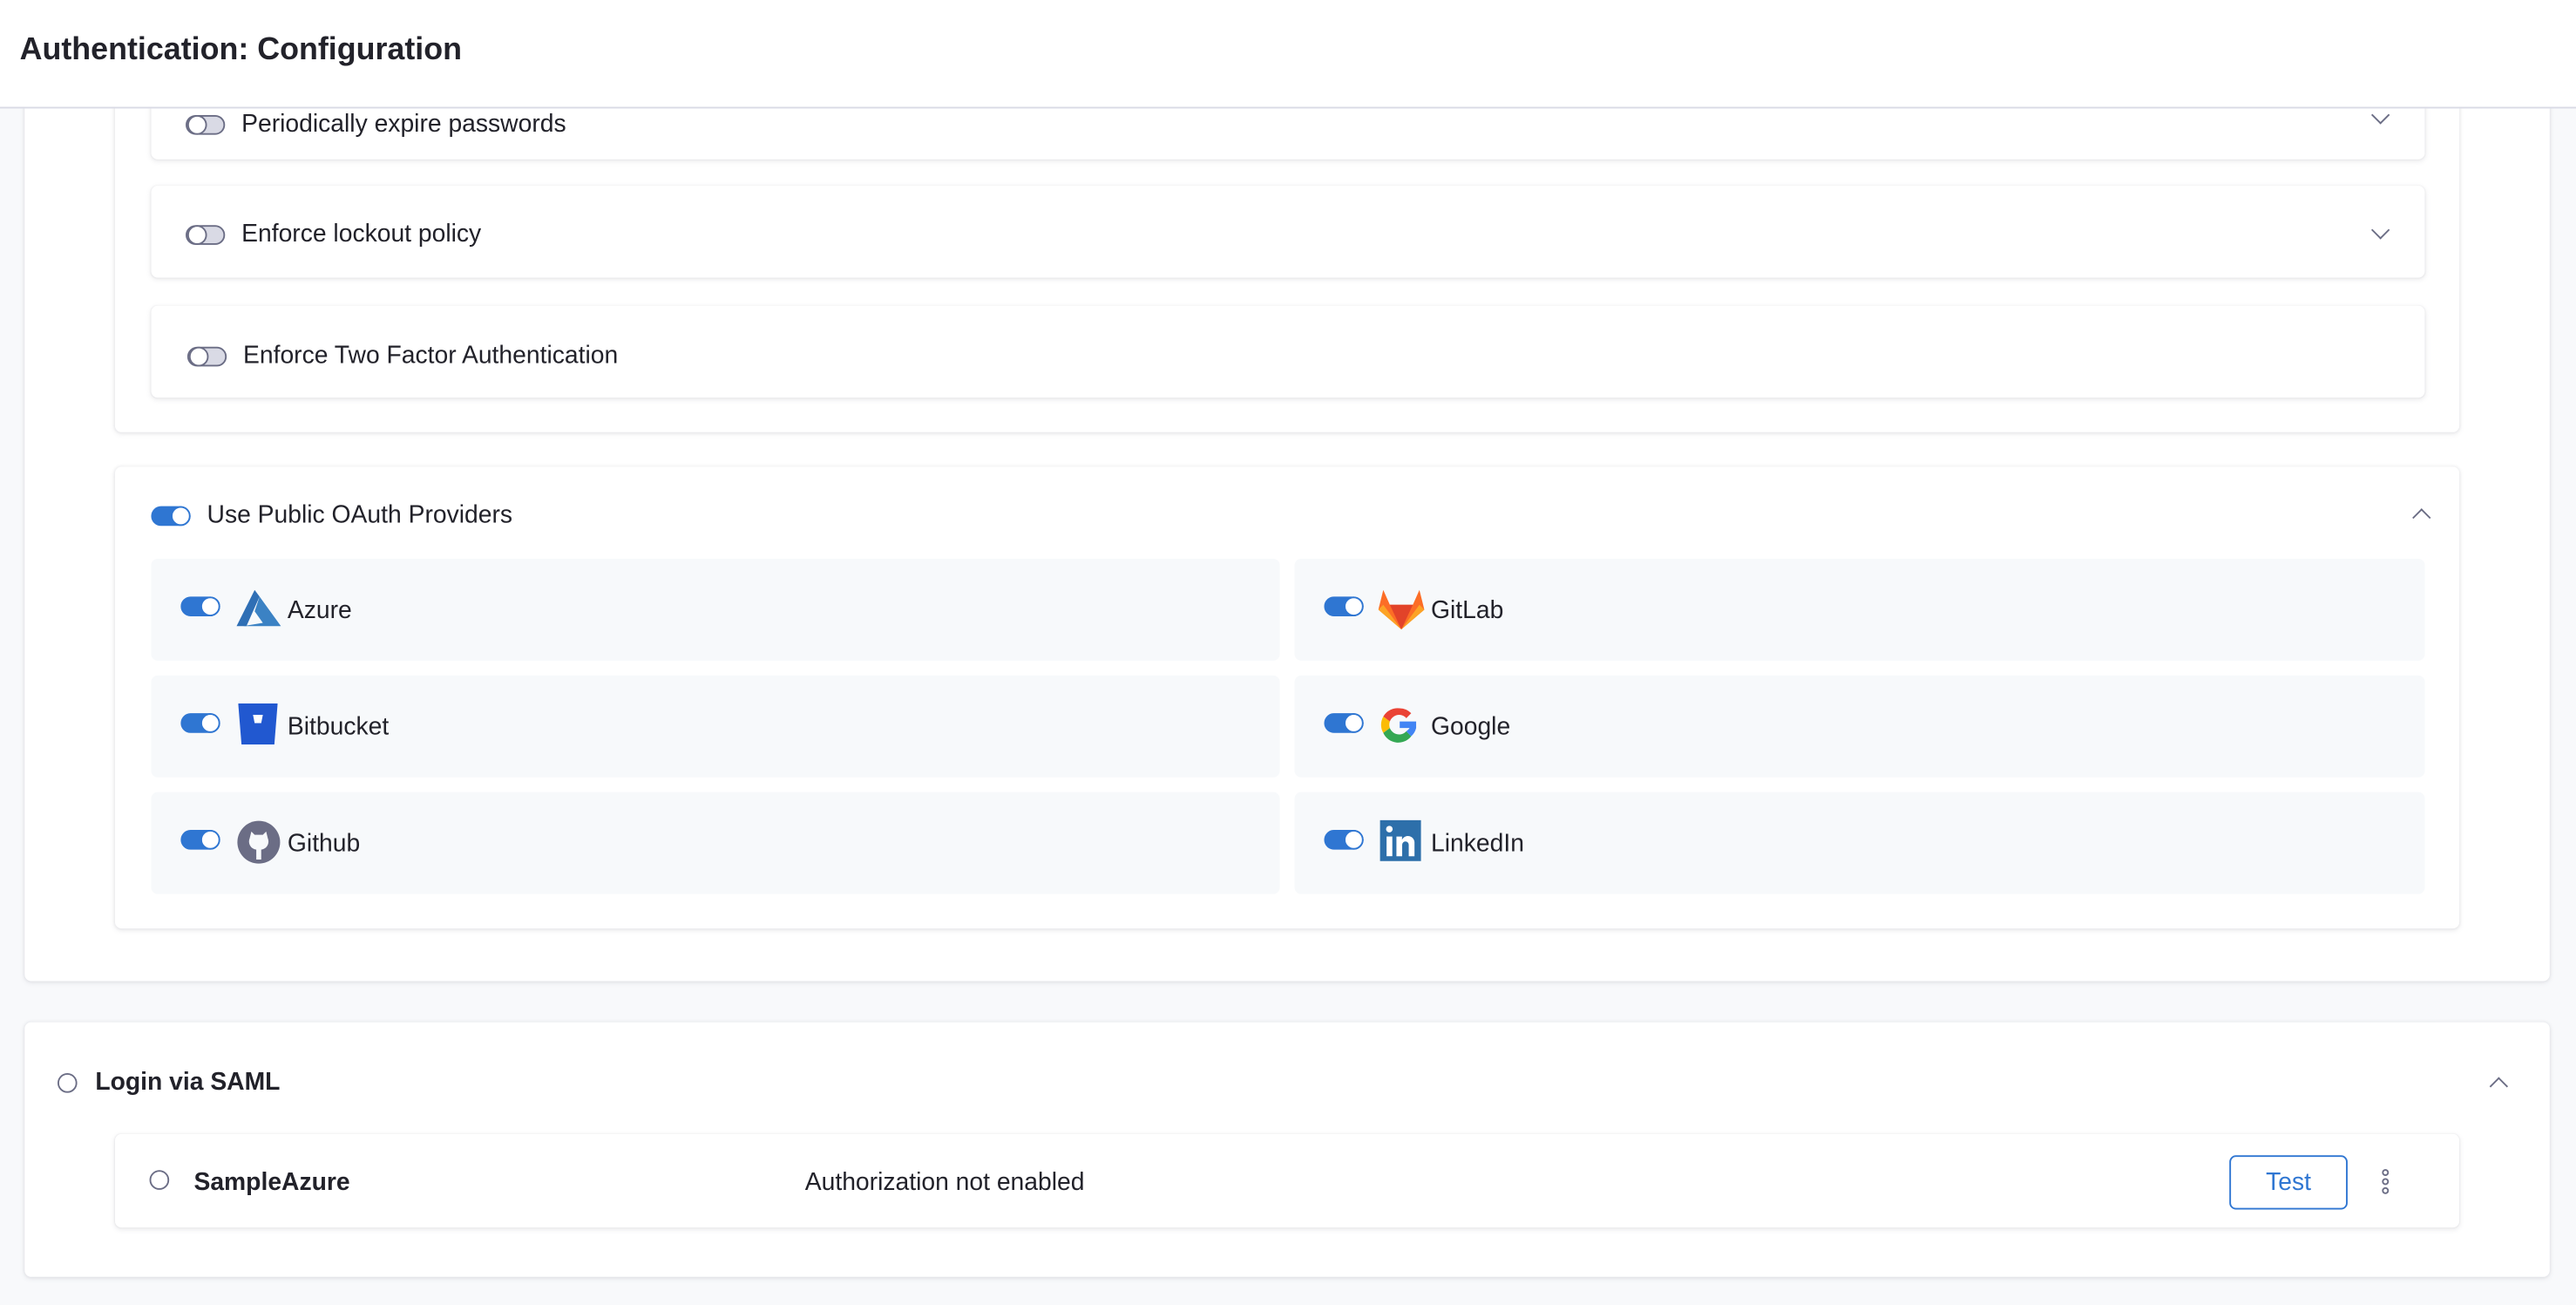  What do you see at coordinates (1344, 723) in the screenshot?
I see `google-toggle` at bounding box center [1344, 723].